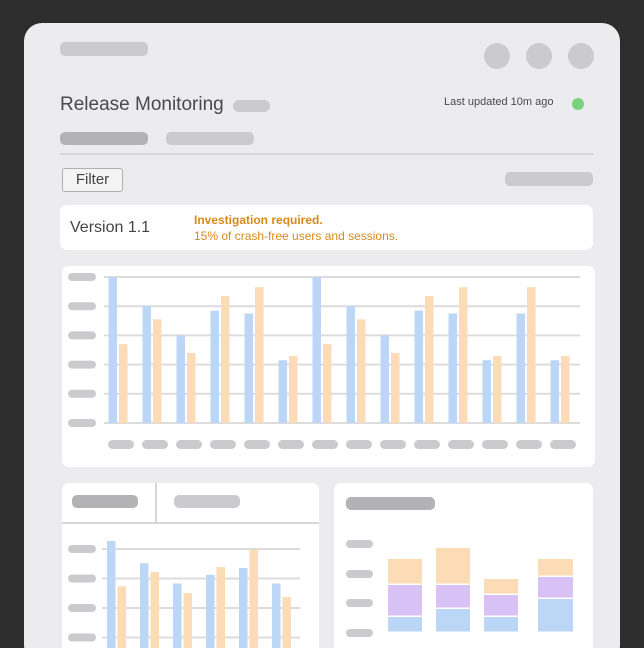 The height and width of the screenshot is (648, 644). What do you see at coordinates (251, 106) in the screenshot?
I see `title-badge-placeholder` at bounding box center [251, 106].